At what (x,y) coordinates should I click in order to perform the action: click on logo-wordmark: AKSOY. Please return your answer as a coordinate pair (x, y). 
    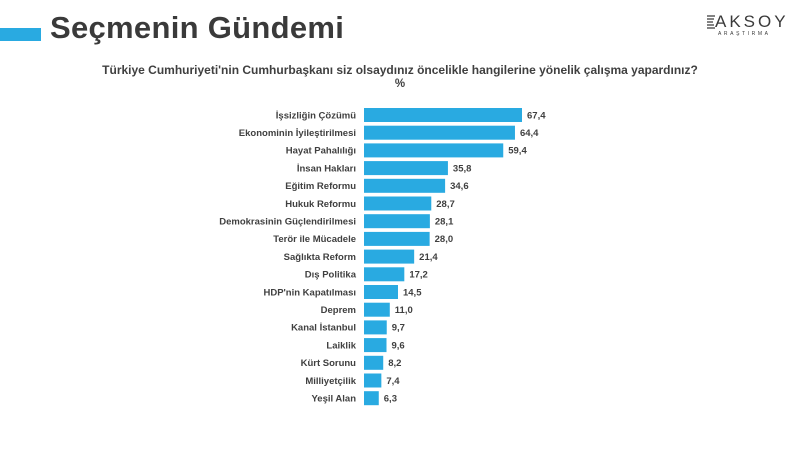
    Looking at the image, I should click on (752, 21).